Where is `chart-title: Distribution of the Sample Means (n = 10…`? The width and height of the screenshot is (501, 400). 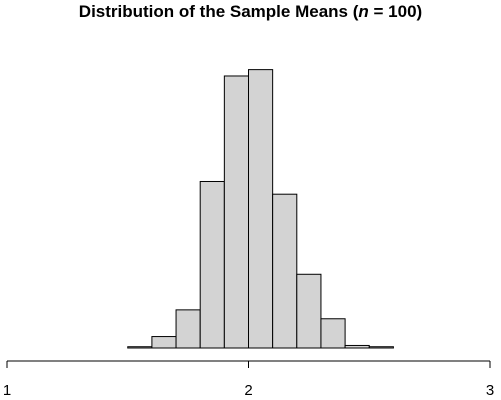 chart-title: Distribution of the Sample Means (n = 10… is located at coordinates (250, 12).